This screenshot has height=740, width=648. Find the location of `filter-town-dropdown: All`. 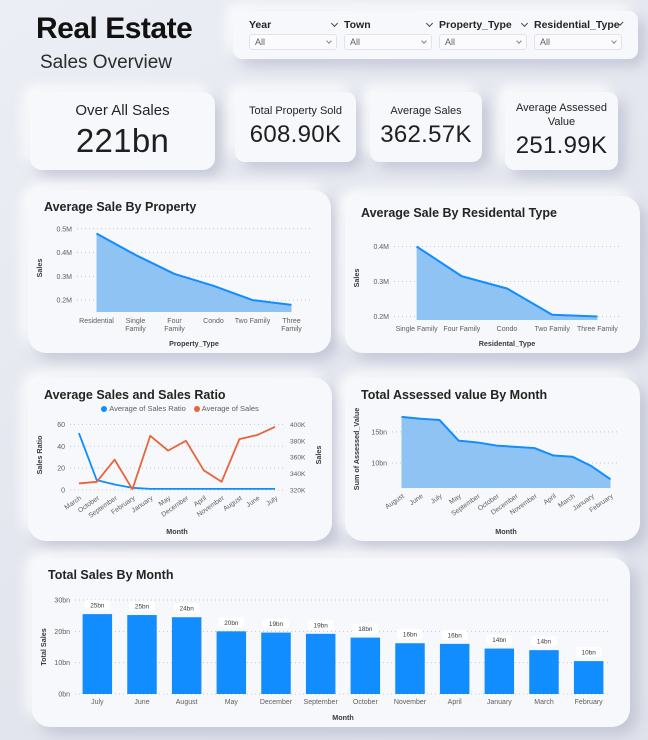

filter-town-dropdown: All is located at coordinates (388, 41).